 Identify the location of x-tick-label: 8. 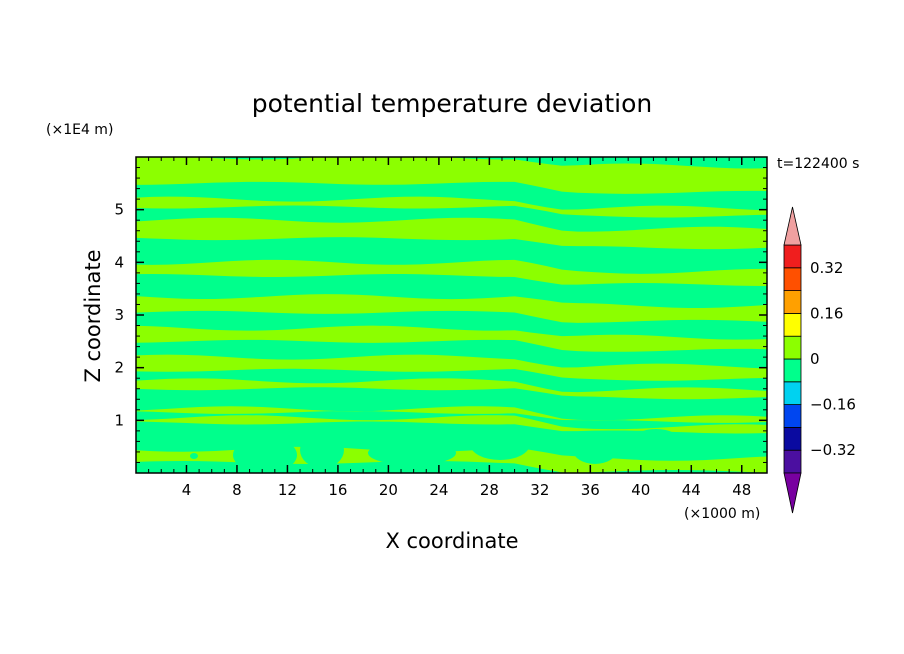
(237, 490).